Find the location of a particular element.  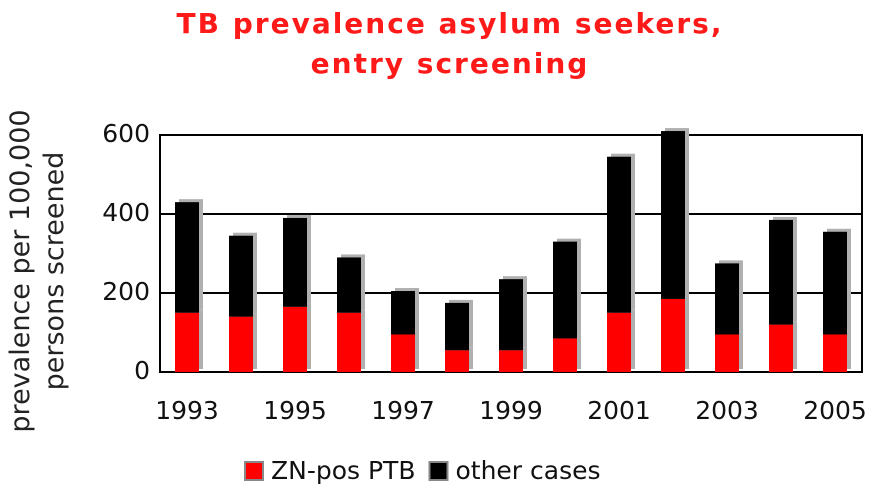

legend-label: ZN-pos PTB is located at coordinates (343, 470).